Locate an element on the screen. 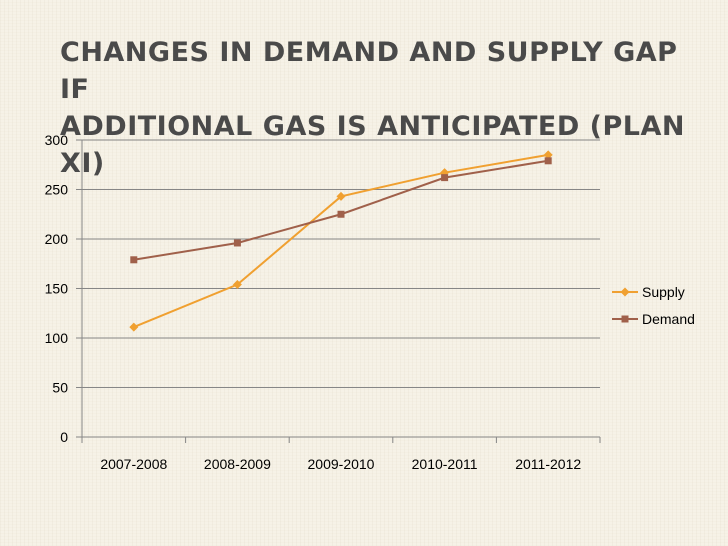 Image resolution: width=728 pixels, height=546 pixels. y-tick-label: 100 is located at coordinates (57, 338).